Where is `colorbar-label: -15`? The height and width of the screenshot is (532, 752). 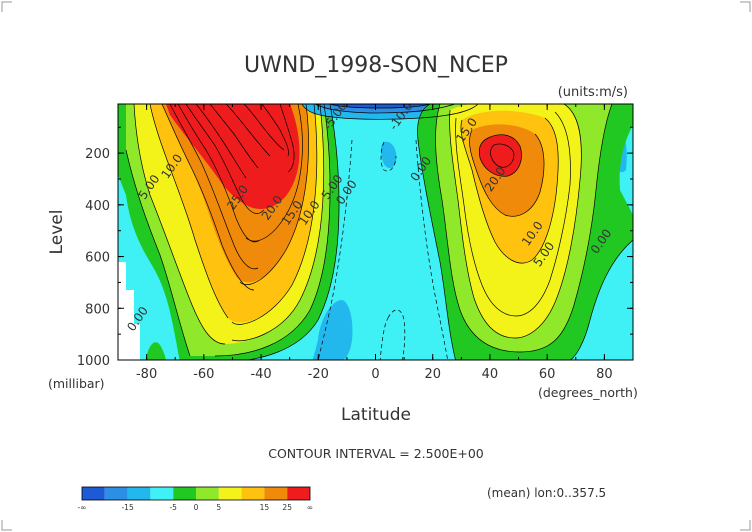
colorbar-label: -15 is located at coordinates (127, 507).